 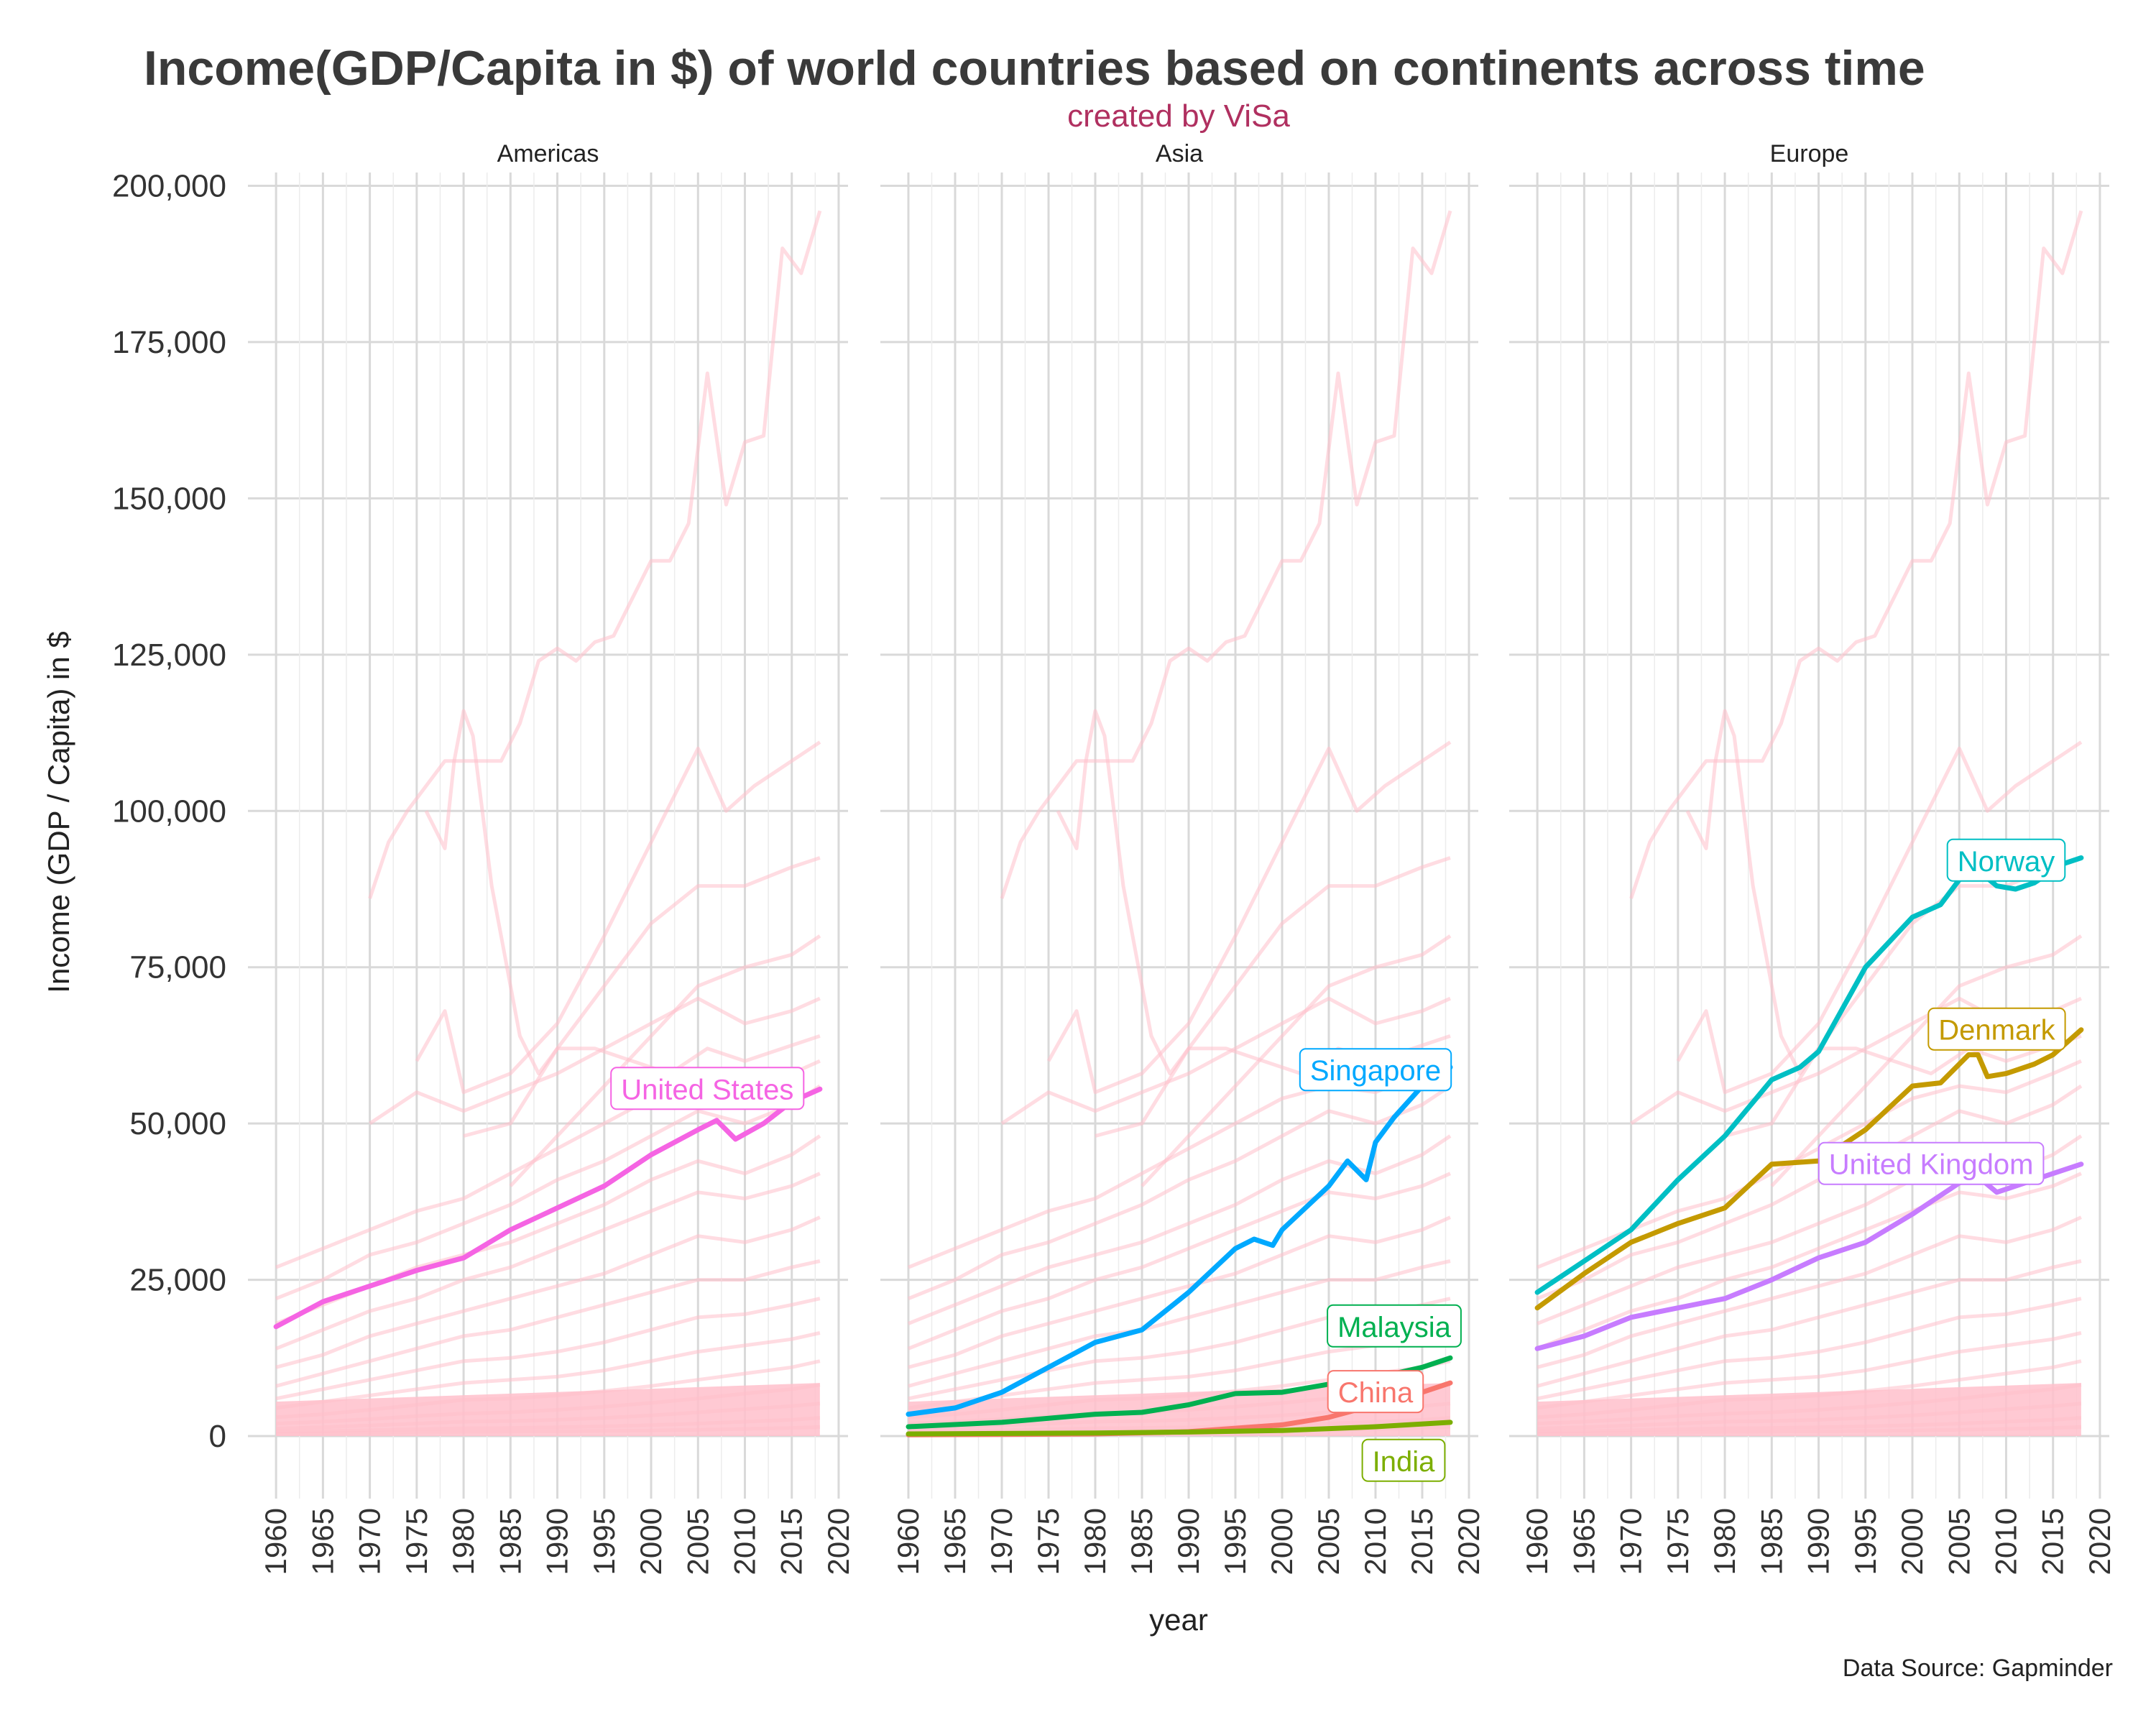 I want to click on series-line-united-kingdom, so click(x=1809, y=1256).